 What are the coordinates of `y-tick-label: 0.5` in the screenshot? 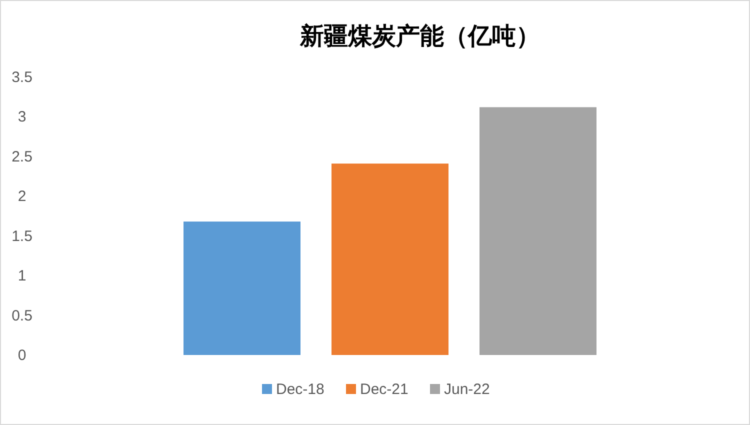 It's located at (22, 315).